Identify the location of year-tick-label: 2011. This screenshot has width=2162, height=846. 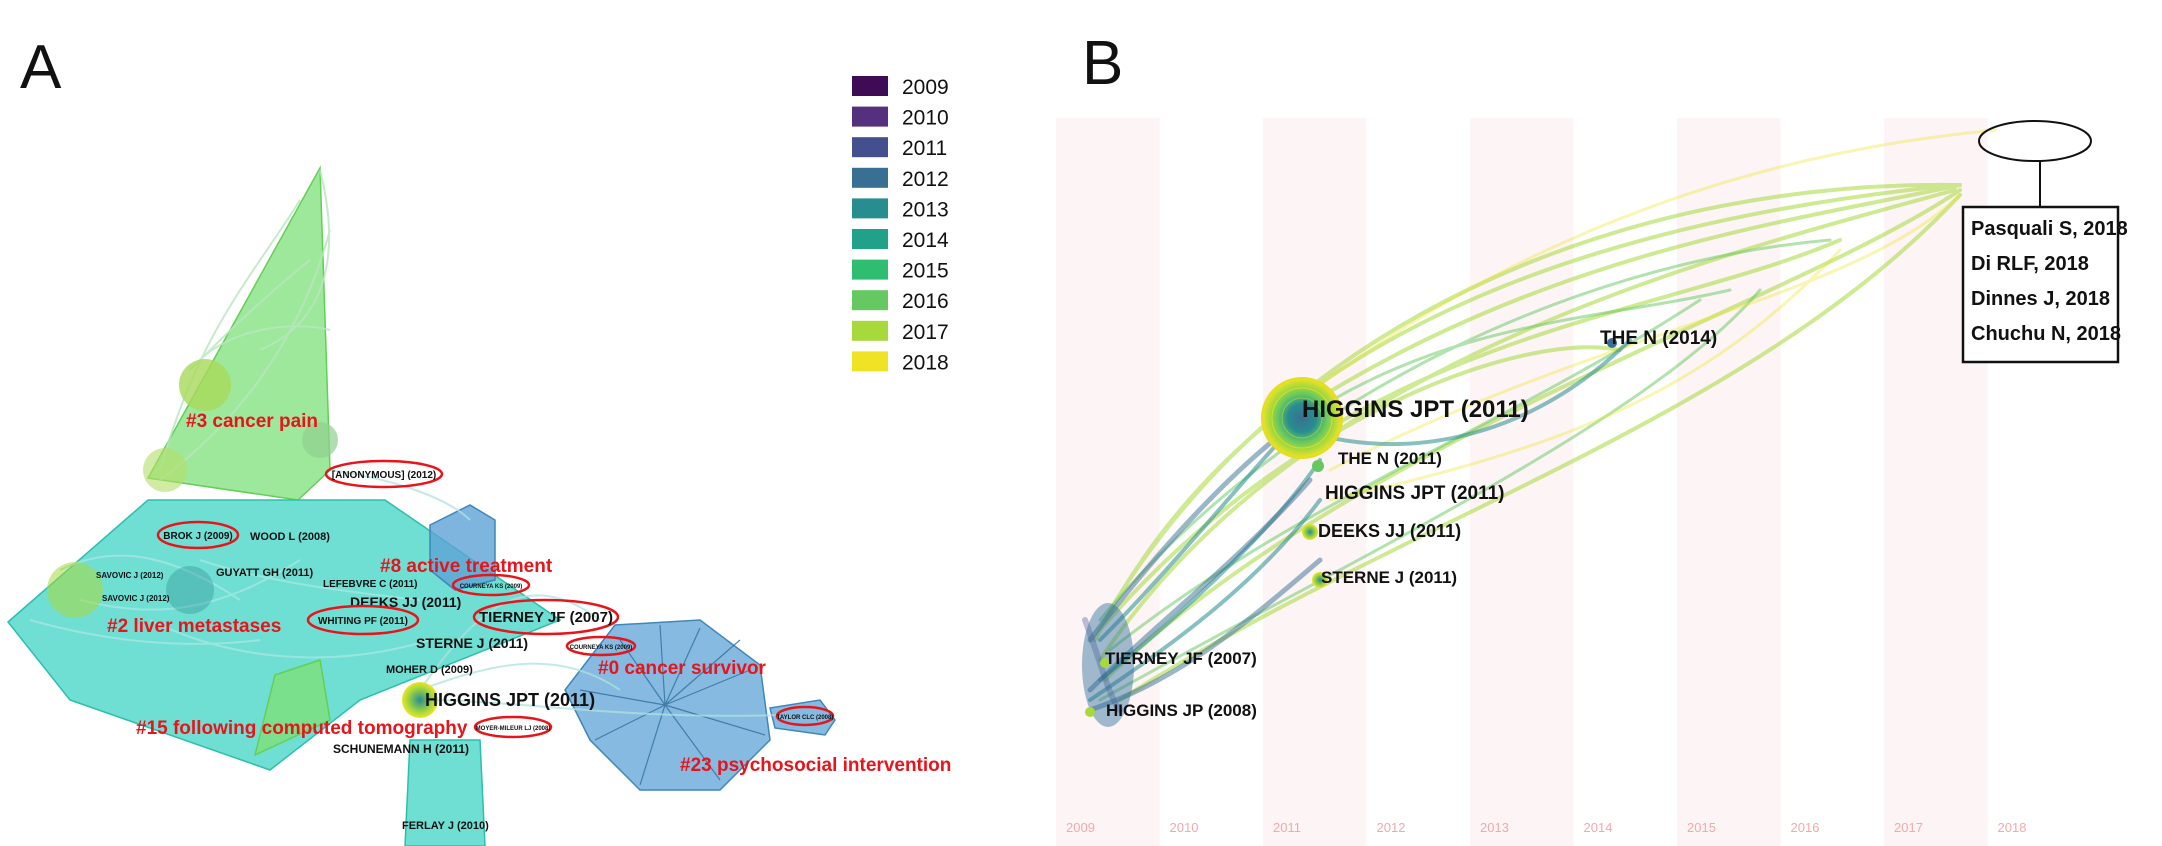
(1287, 827).